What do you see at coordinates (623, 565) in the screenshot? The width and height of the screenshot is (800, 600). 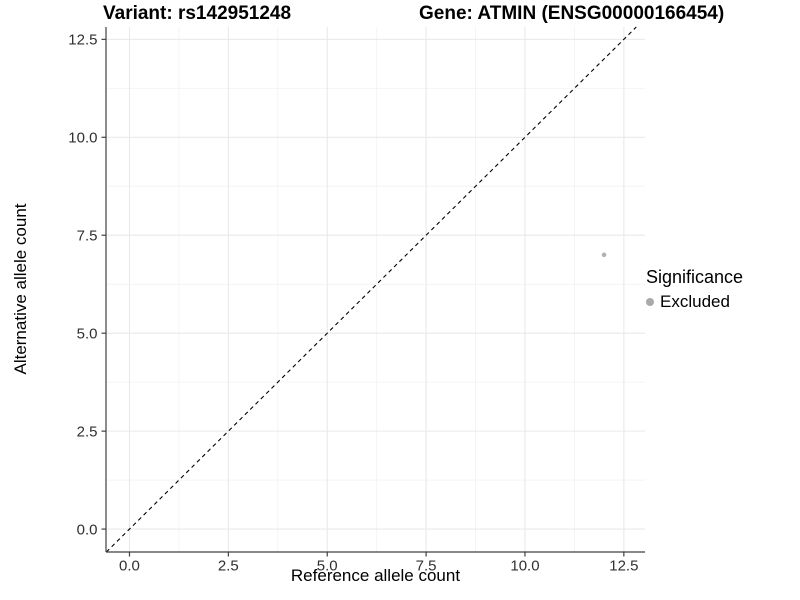 I see `x-tick-label: 12.5` at bounding box center [623, 565].